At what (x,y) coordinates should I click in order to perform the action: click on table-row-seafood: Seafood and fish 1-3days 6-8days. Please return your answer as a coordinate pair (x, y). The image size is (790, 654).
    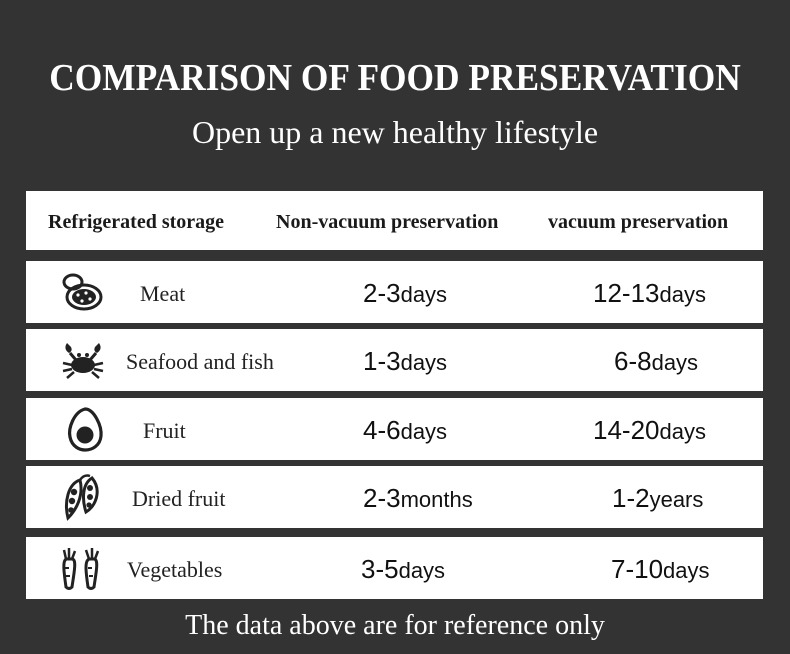
    Looking at the image, I should click on (394, 360).